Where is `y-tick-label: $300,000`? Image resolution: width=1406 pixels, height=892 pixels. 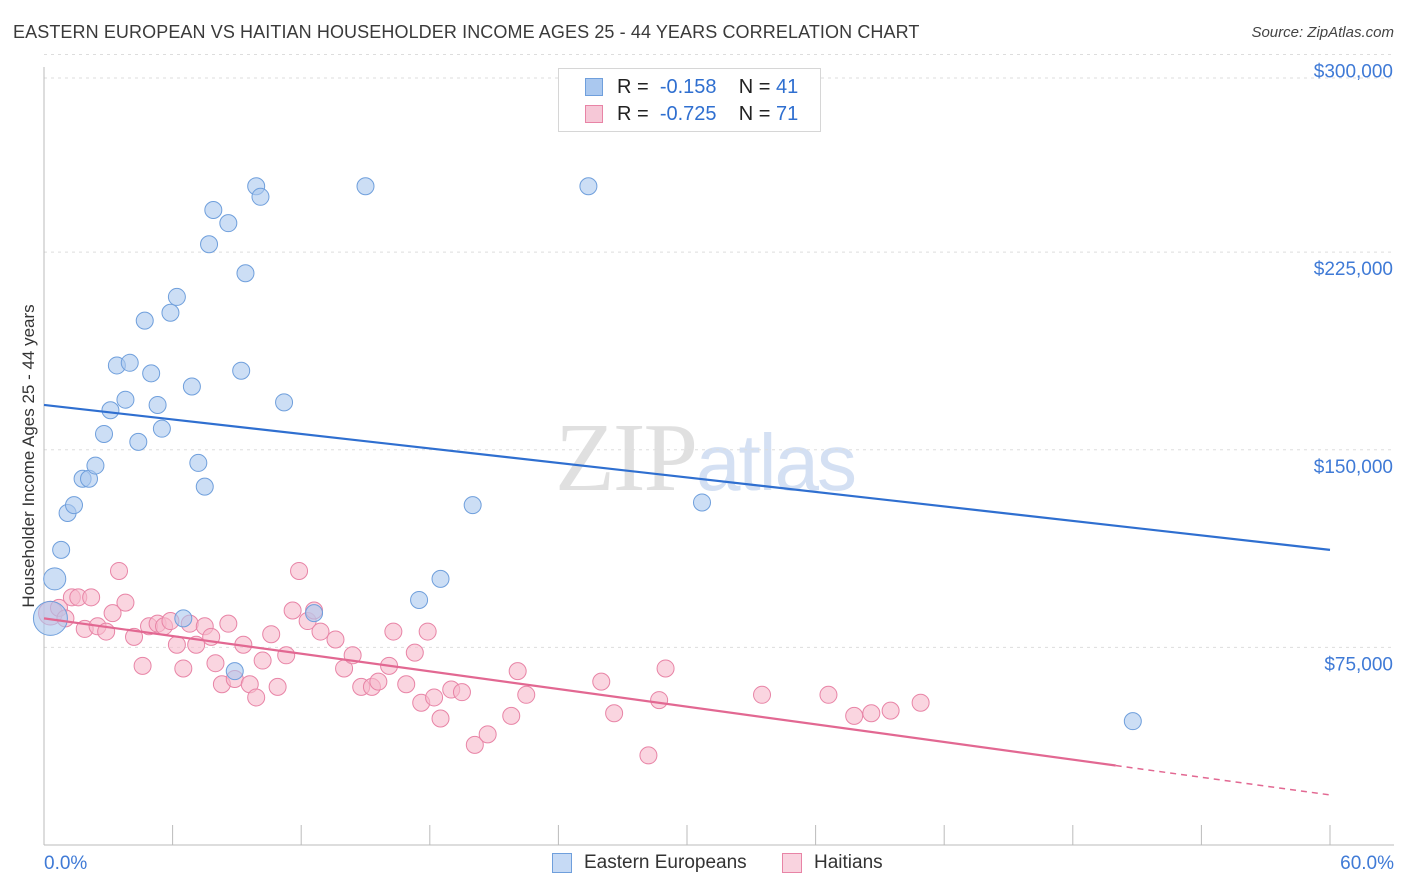
y-tick-label: $300,000 is located at coordinates (1353, 72).